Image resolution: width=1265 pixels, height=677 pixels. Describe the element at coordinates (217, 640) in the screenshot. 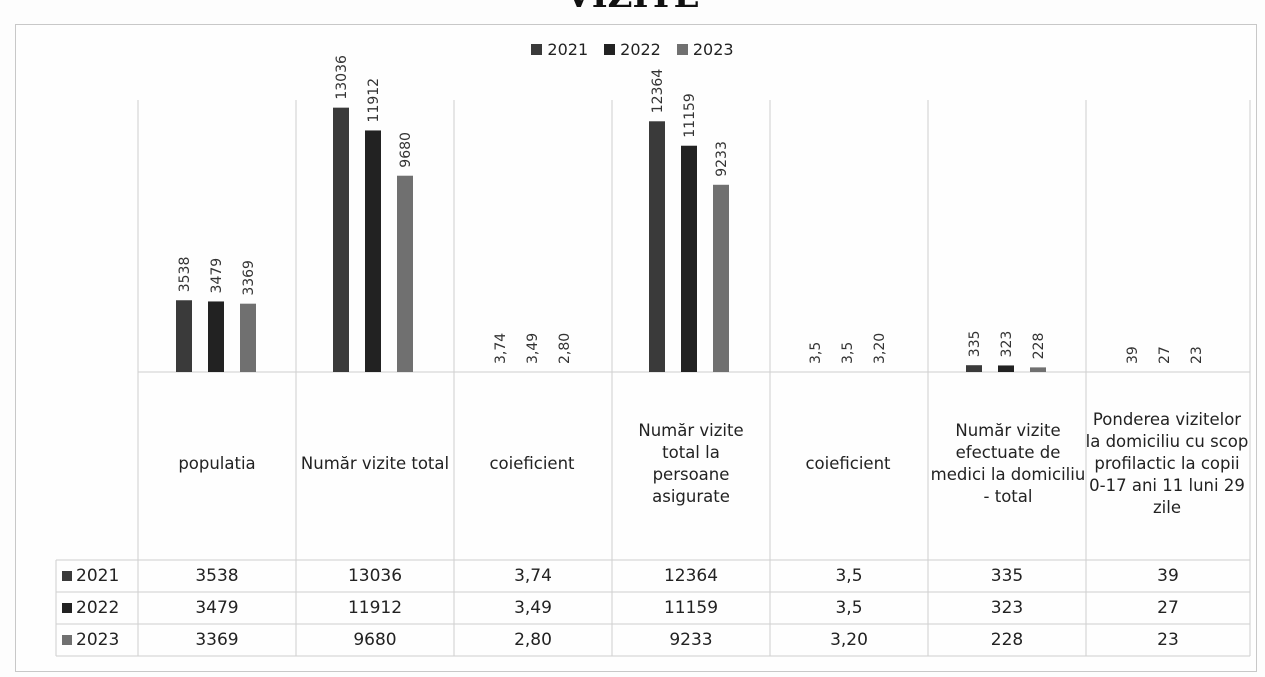

I see `table-cell: 3369` at that location.